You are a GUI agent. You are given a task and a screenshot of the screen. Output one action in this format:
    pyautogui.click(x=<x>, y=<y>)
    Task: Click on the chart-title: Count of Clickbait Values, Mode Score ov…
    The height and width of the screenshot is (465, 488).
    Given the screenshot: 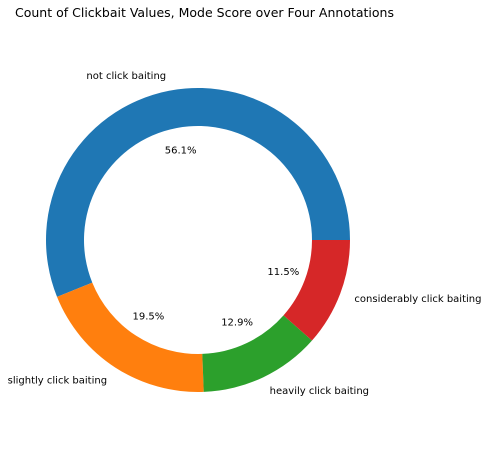 What is the action you would take?
    pyautogui.click(x=204, y=12)
    